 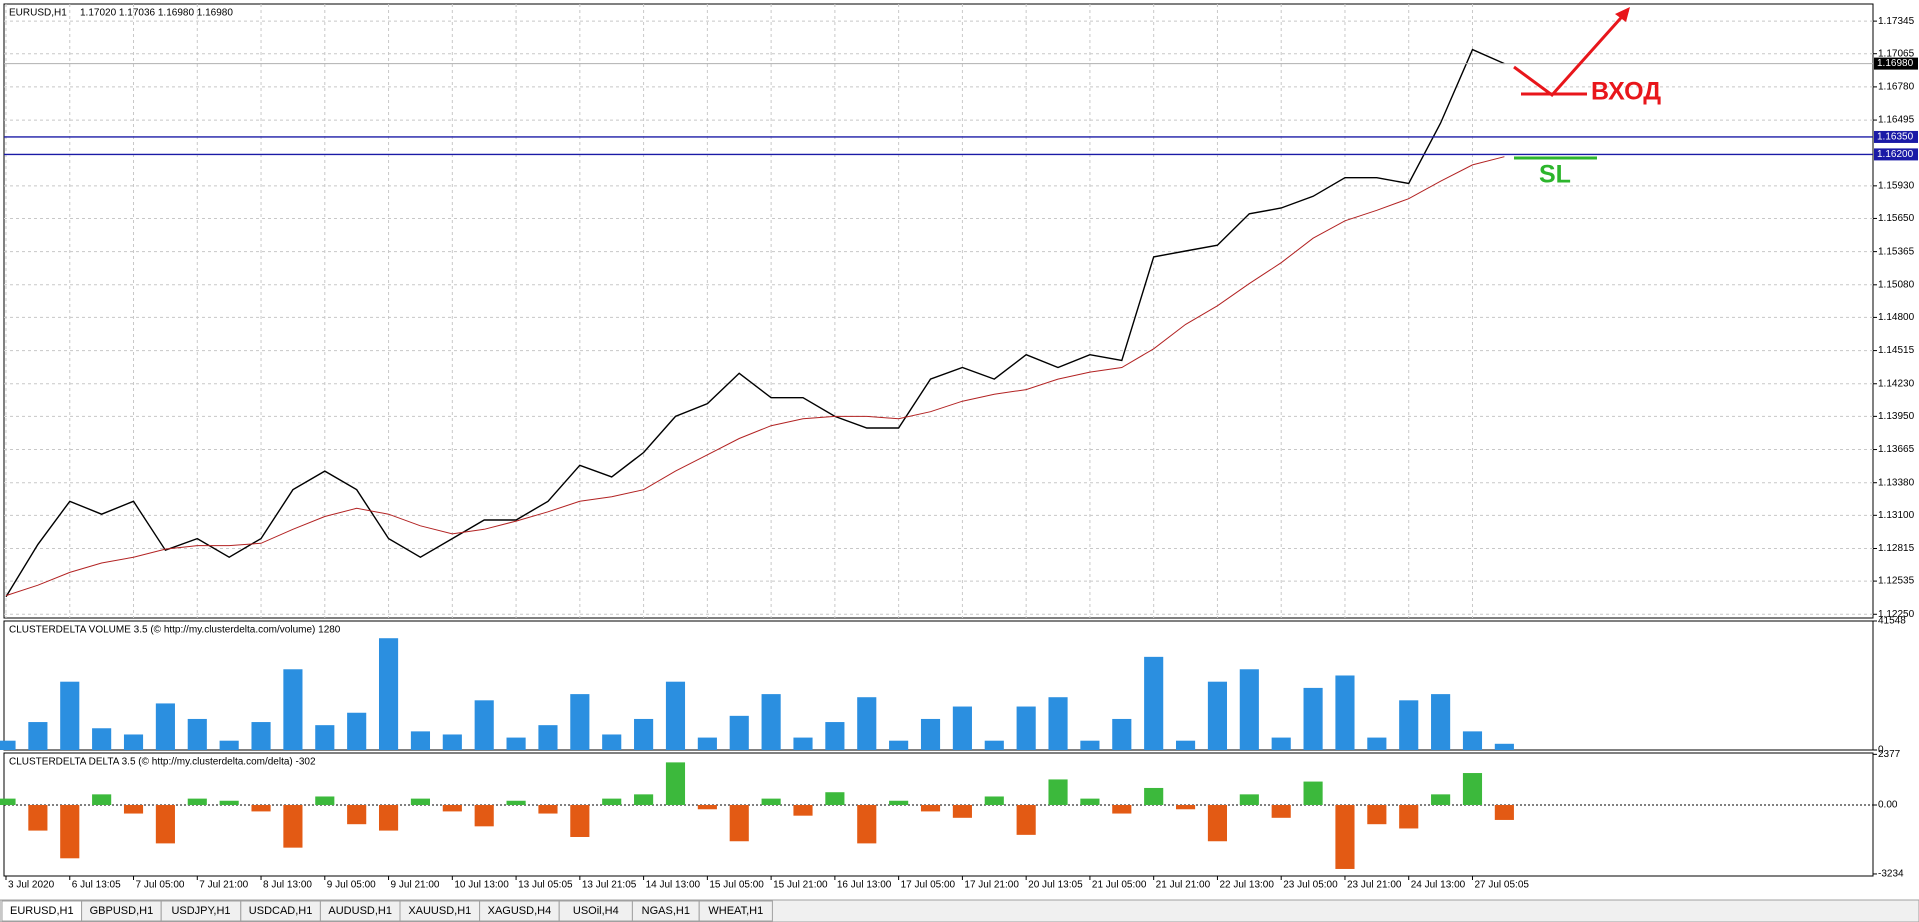 What do you see at coordinates (281, 911) in the screenshot?
I see `tab-label: USDCAD,H1` at bounding box center [281, 911].